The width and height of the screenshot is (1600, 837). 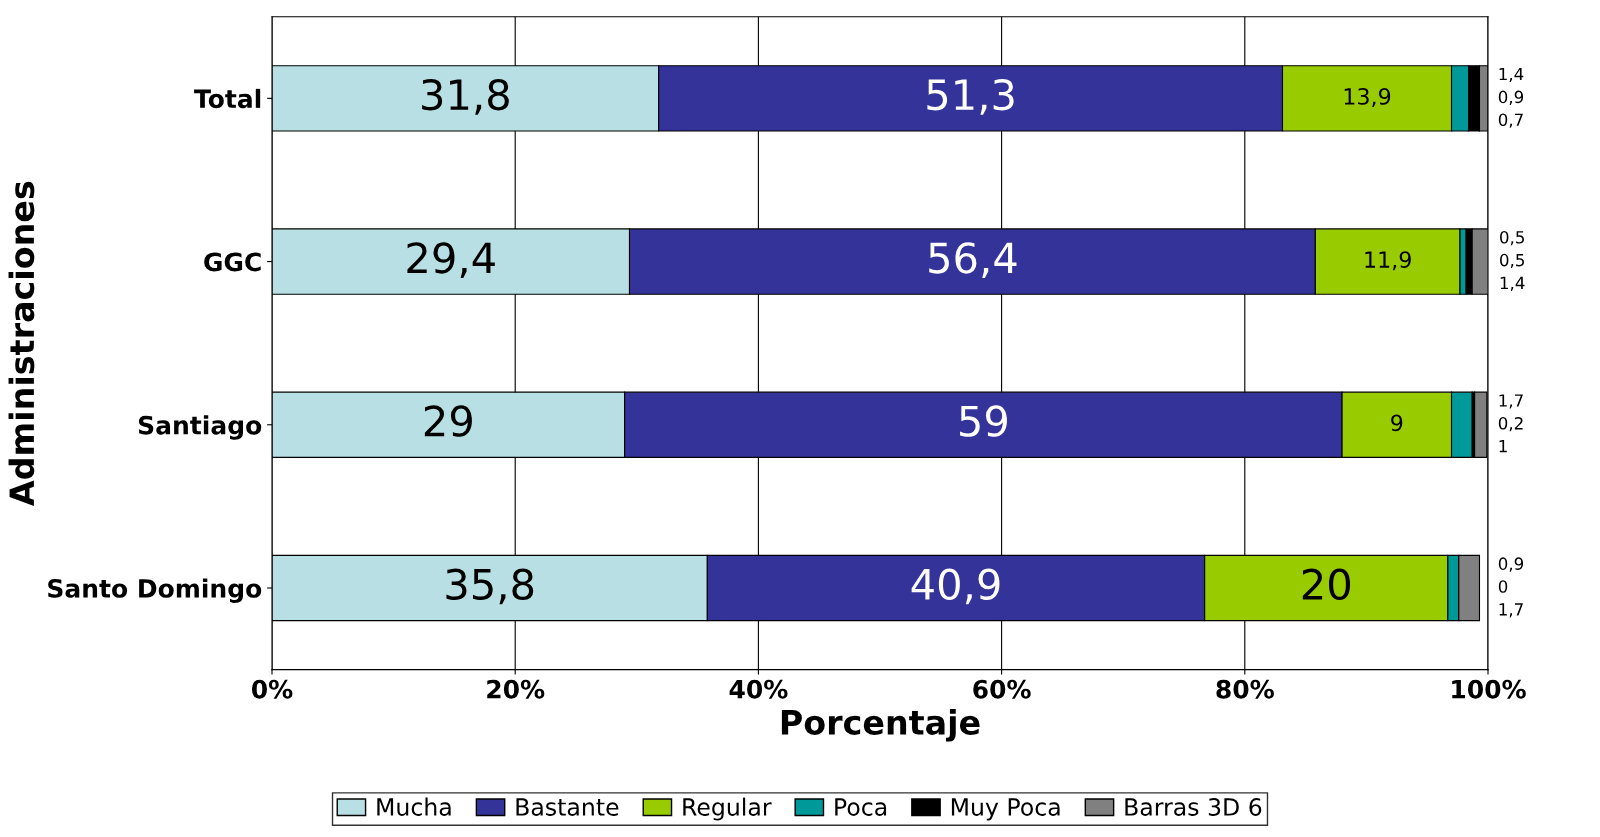 What do you see at coordinates (861, 807) in the screenshot?
I see `legend-label: Poca` at bounding box center [861, 807].